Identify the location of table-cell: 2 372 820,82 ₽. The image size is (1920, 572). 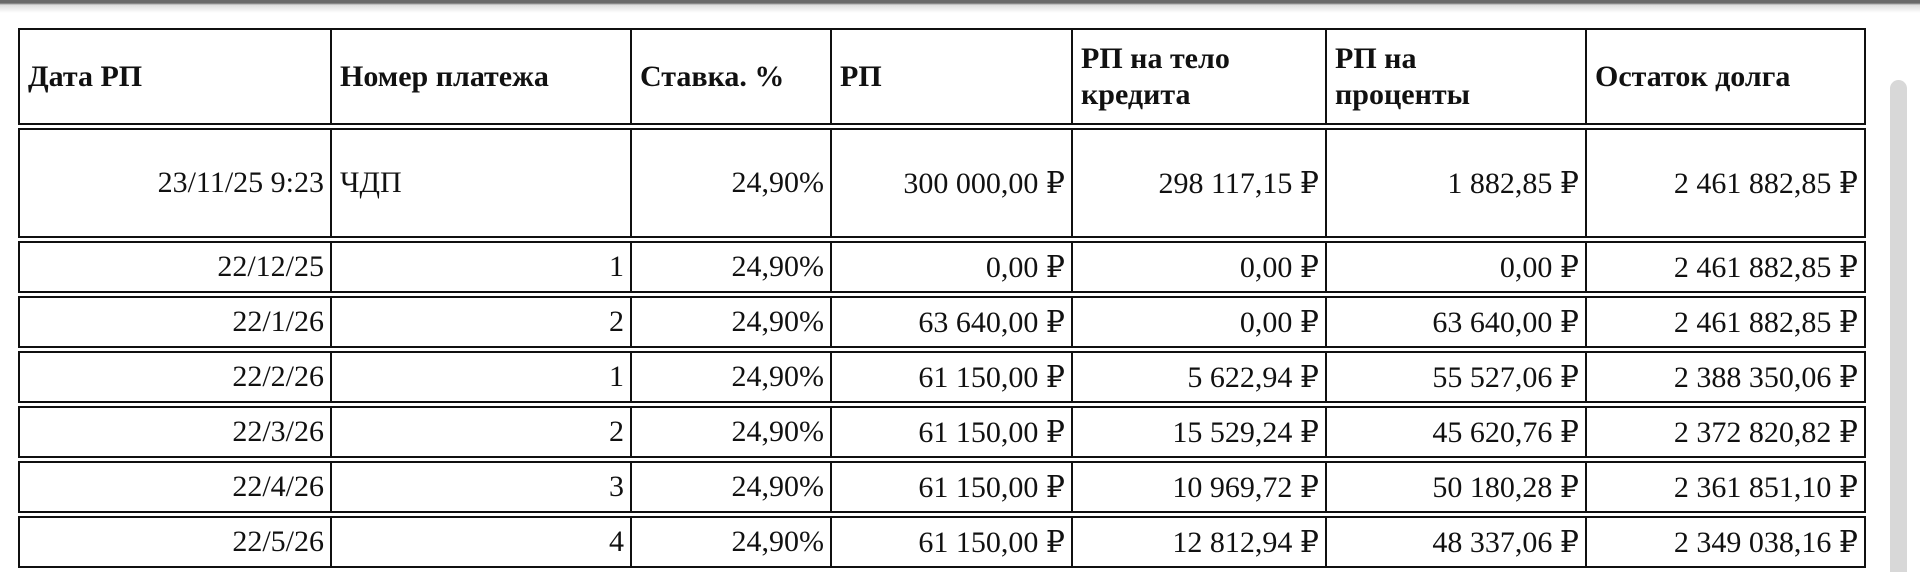
(1765, 432).